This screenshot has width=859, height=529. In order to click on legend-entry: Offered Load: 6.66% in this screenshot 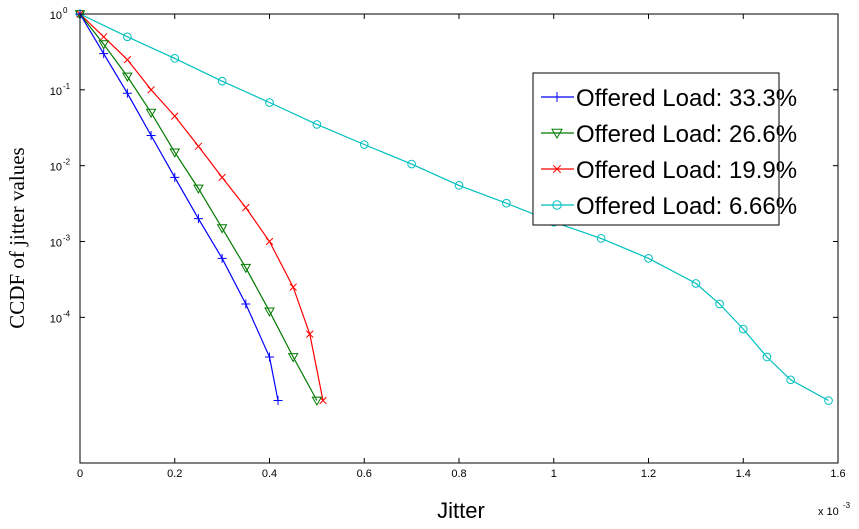, I will do `click(669, 206)`.